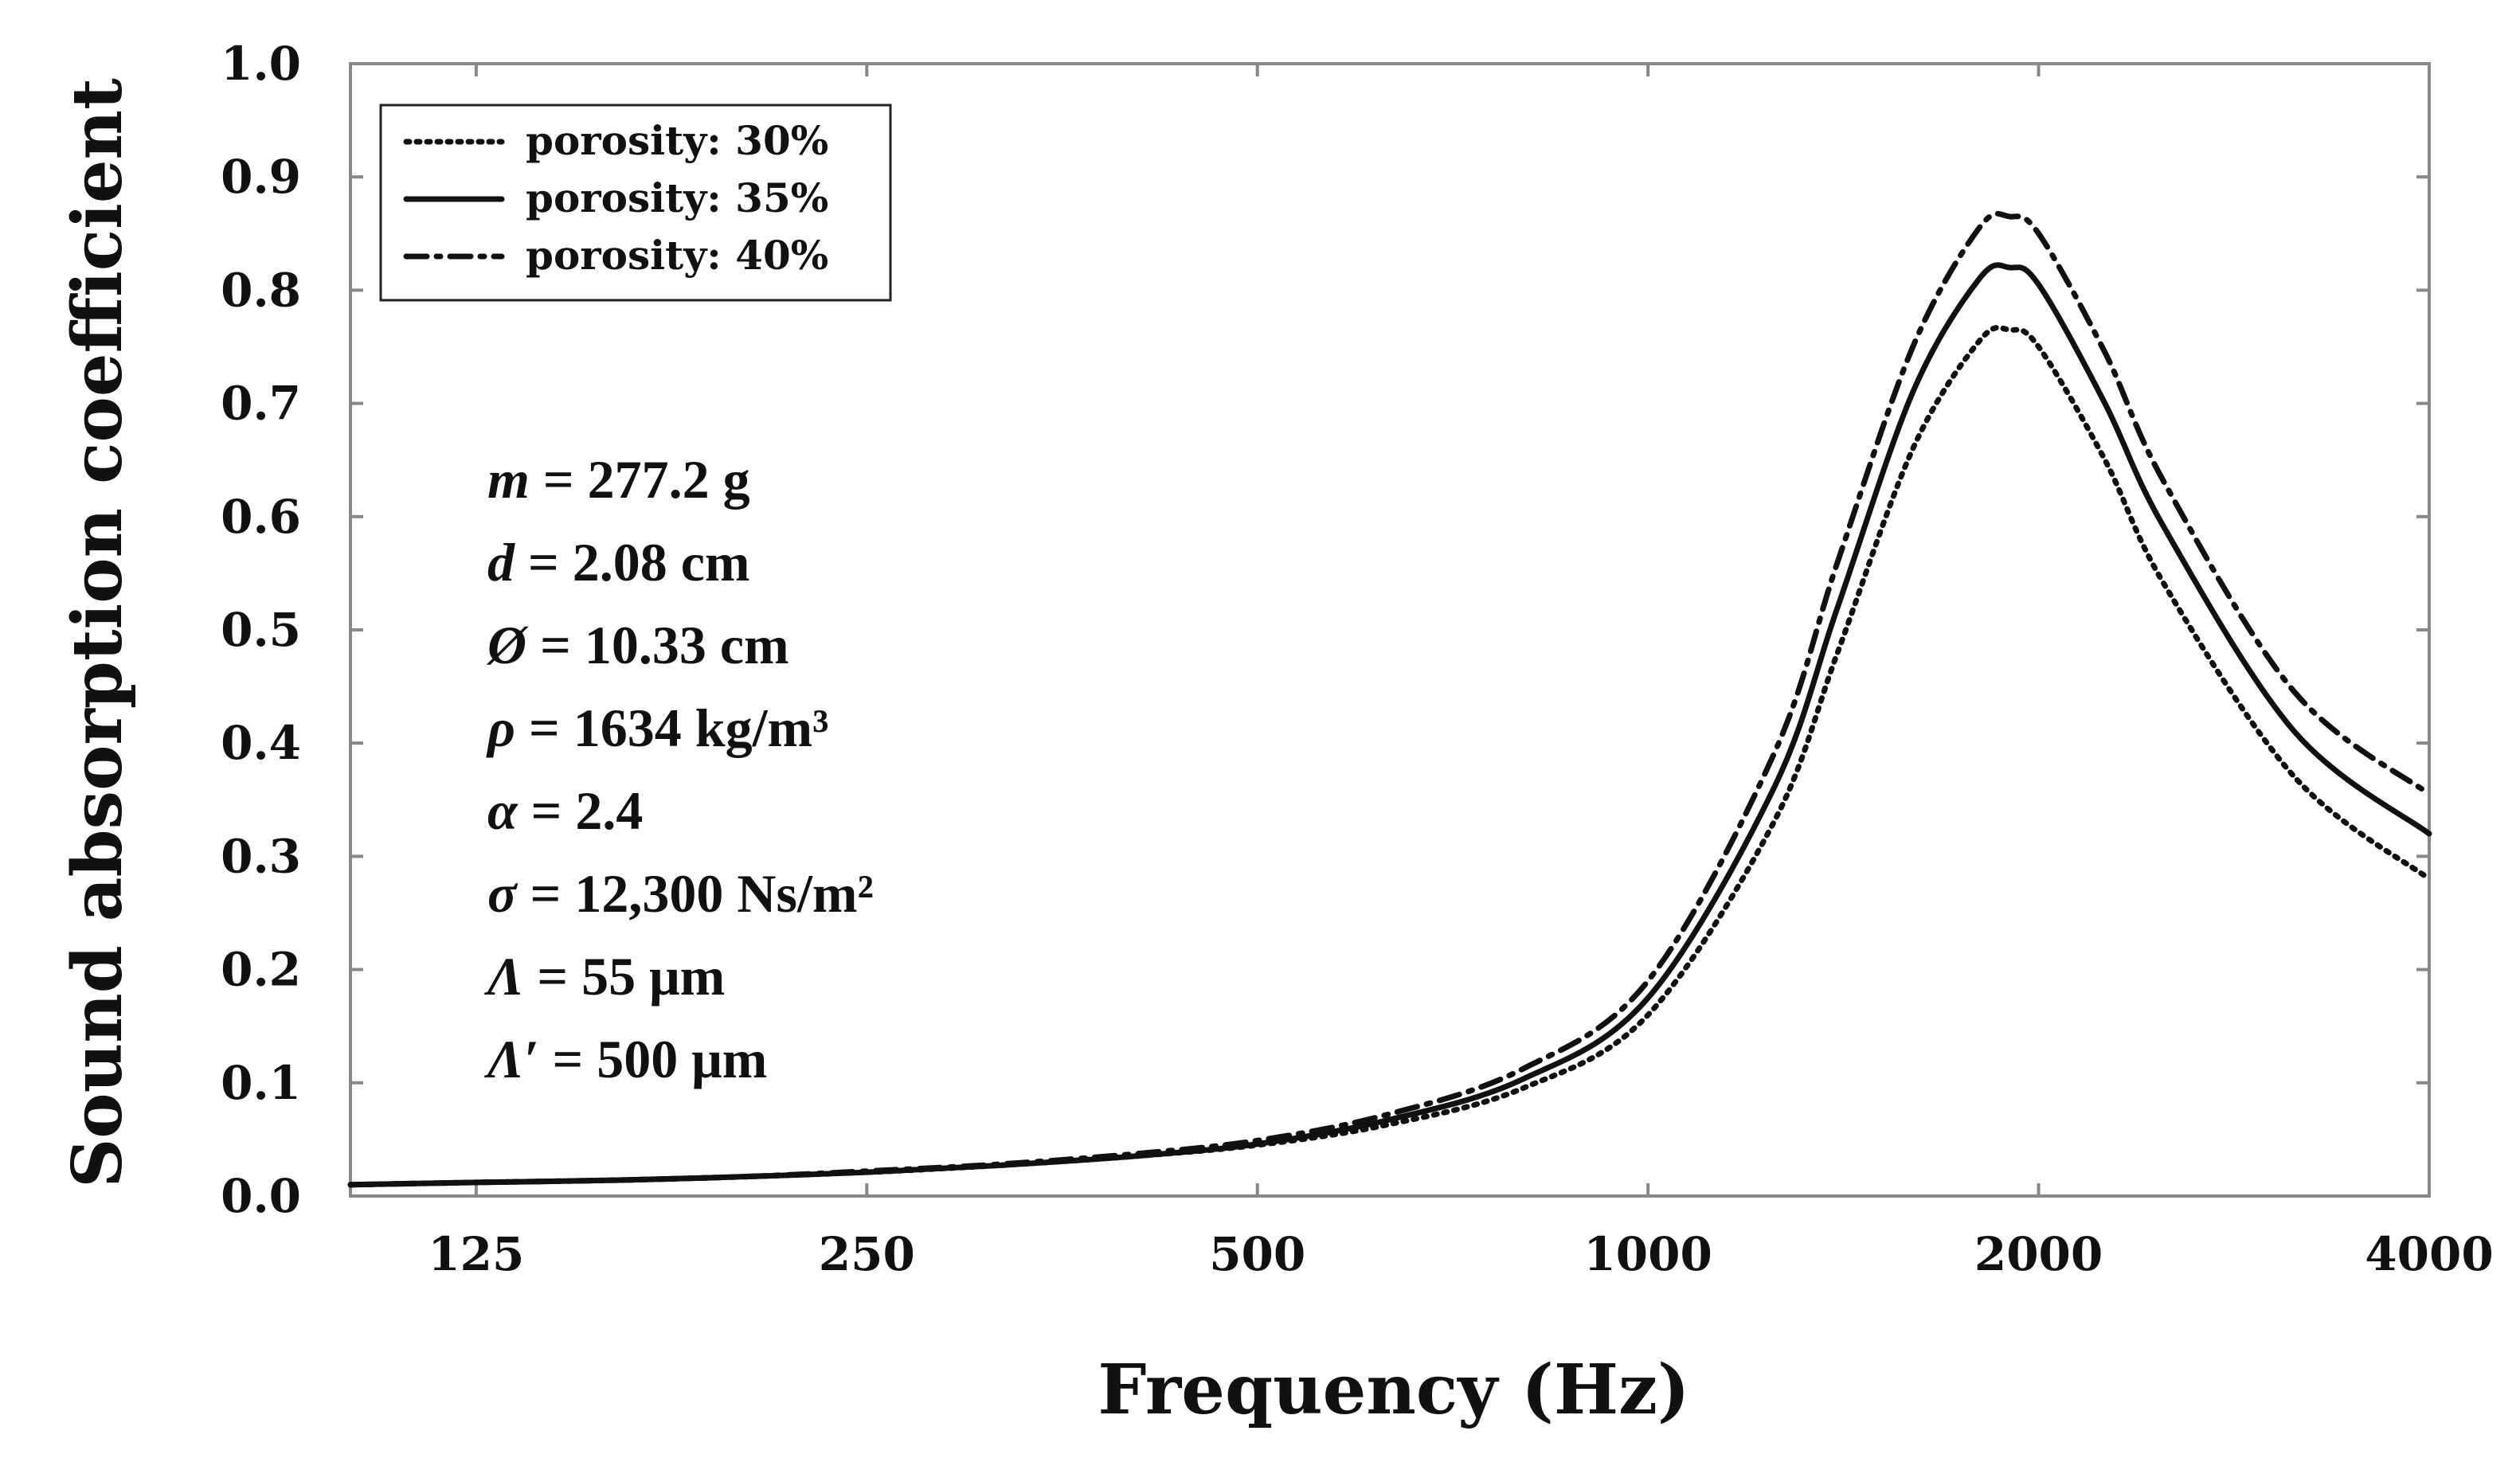  I want to click on y-tick-label: 0.0, so click(261, 1196).